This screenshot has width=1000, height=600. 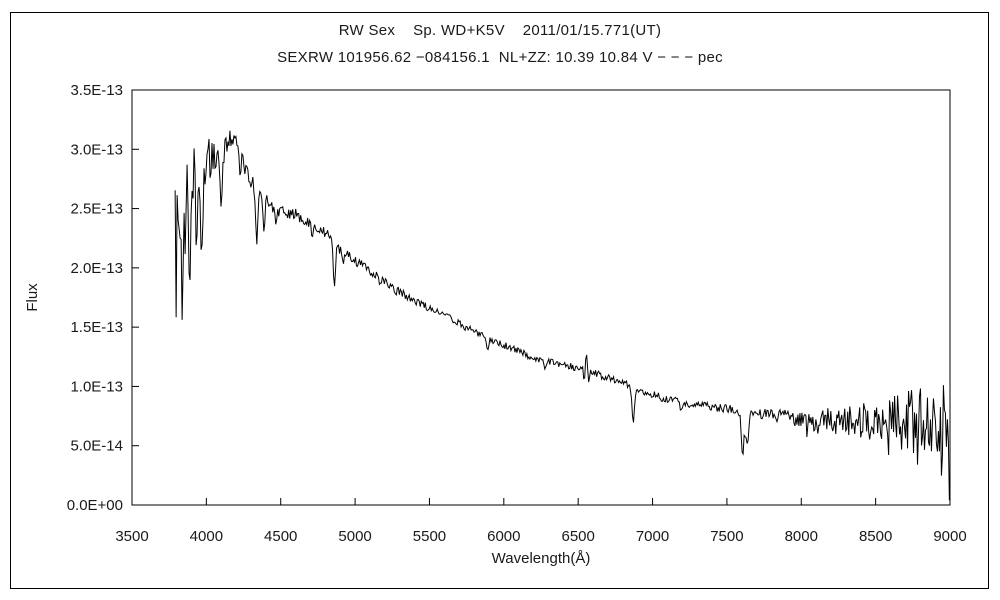 I want to click on y-axis-label: Flux, so click(x=32, y=297).